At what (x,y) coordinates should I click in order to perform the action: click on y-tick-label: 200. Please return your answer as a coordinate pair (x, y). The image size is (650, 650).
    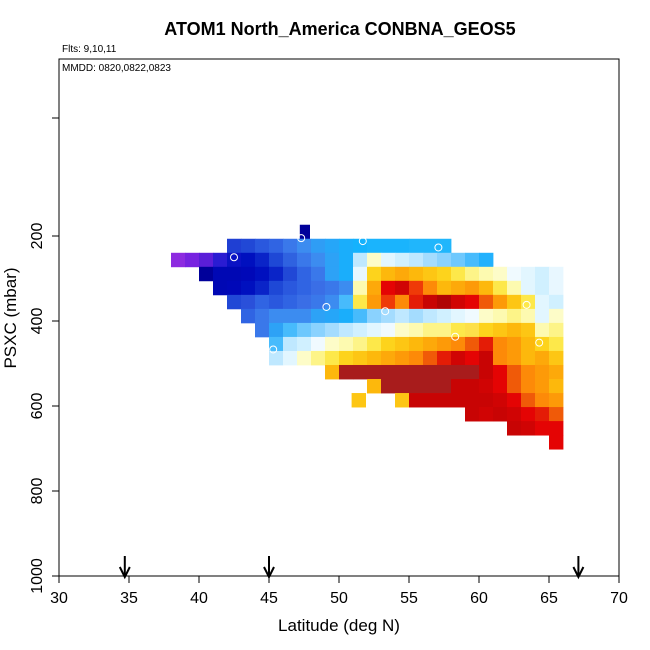
    Looking at the image, I should click on (37, 236).